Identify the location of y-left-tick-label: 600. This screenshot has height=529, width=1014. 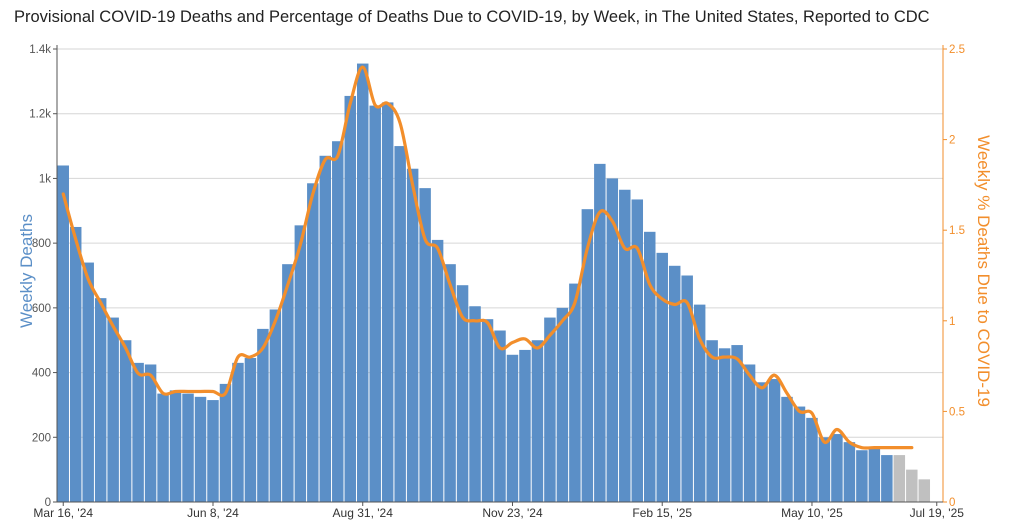
(41, 309).